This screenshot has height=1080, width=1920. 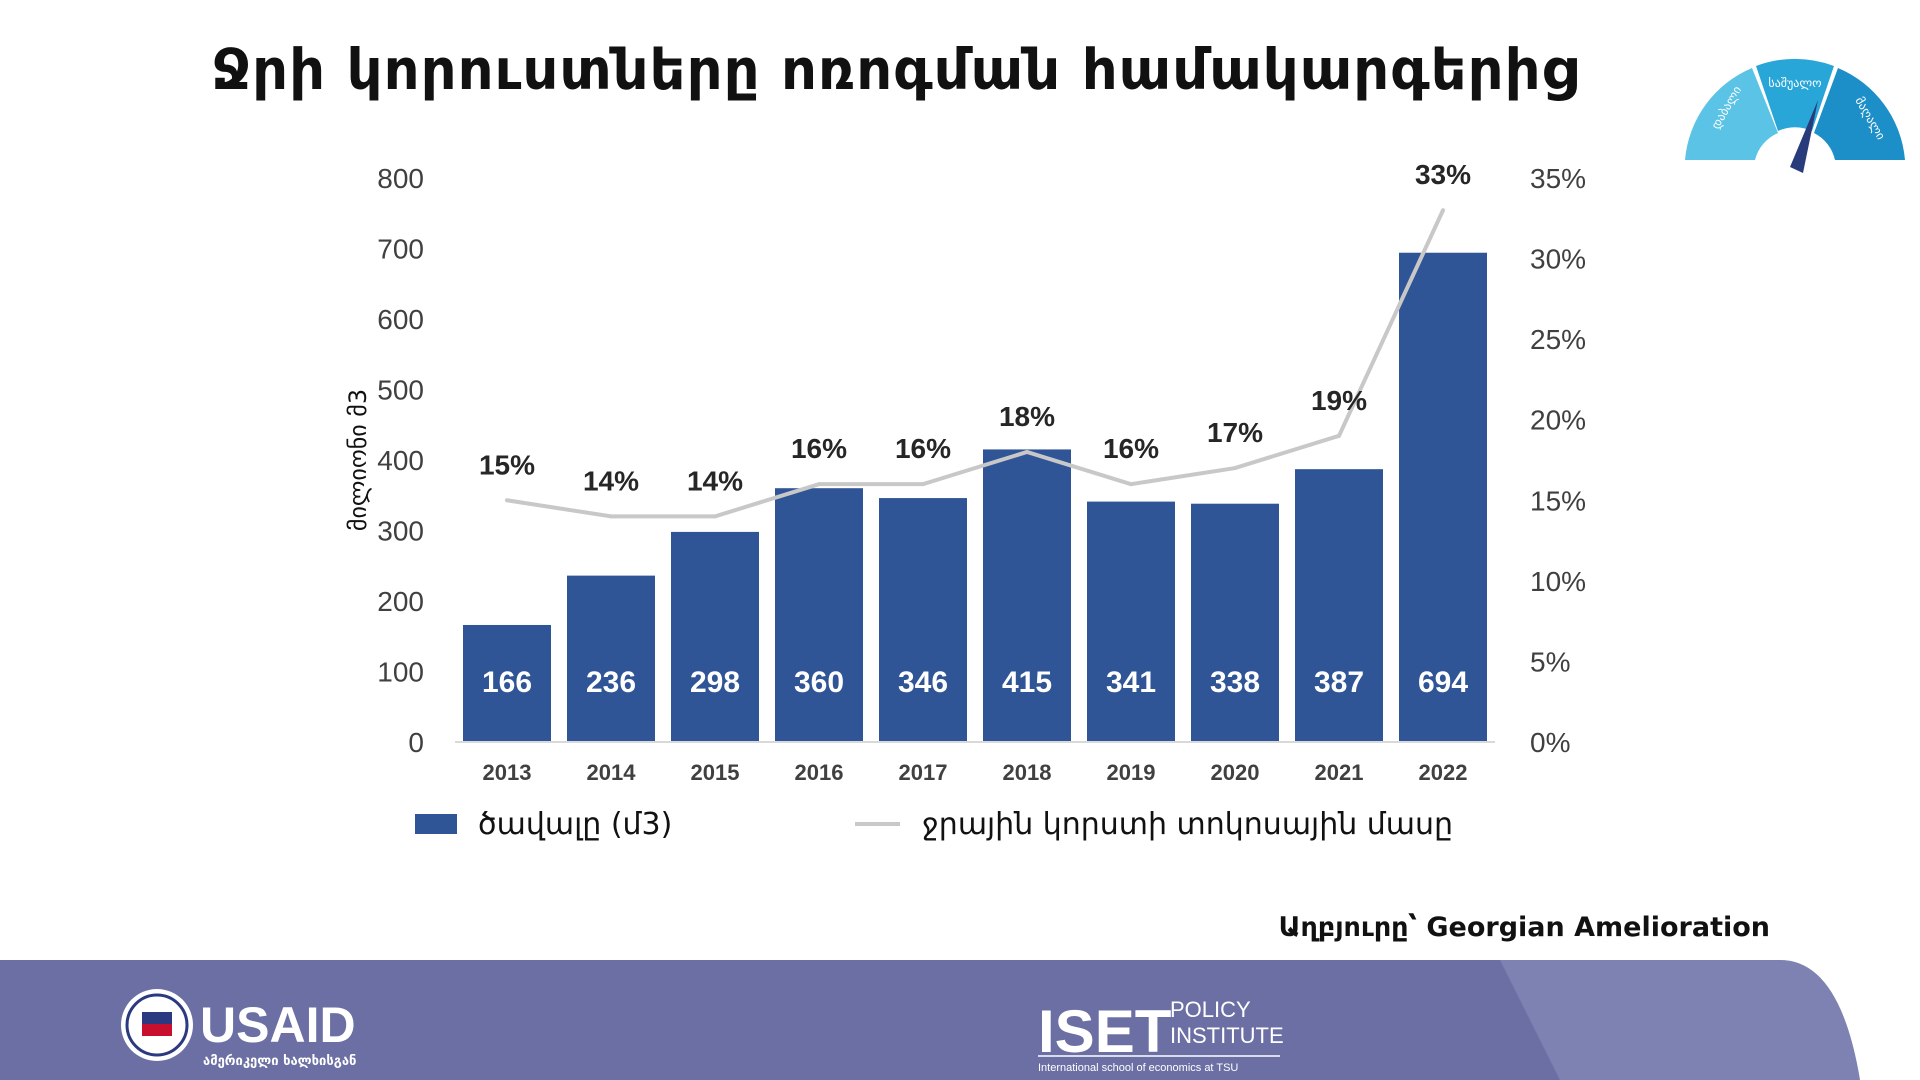 What do you see at coordinates (611, 682) in the screenshot?
I see `bar-value-label: 236` at bounding box center [611, 682].